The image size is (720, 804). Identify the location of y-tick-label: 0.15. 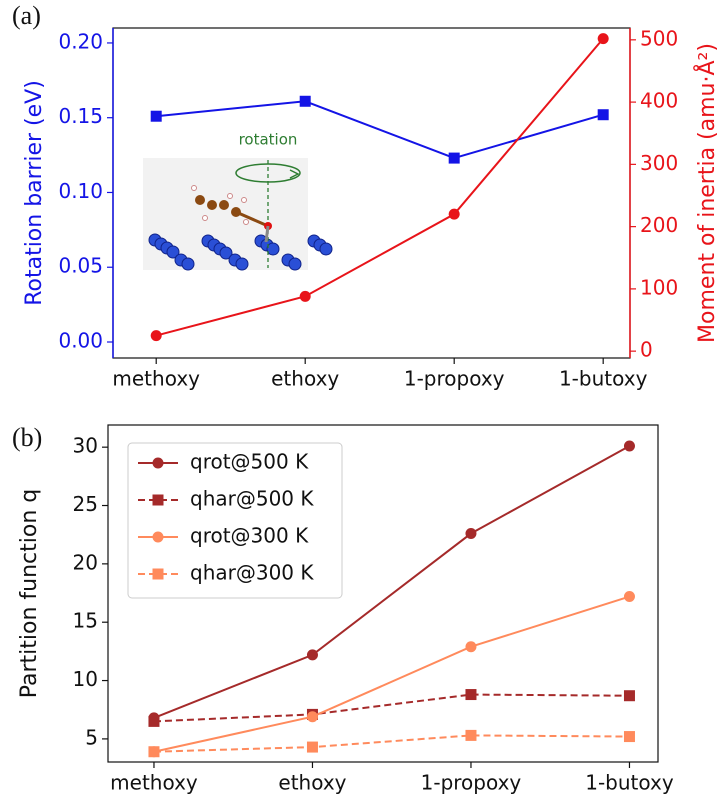
(80, 116).